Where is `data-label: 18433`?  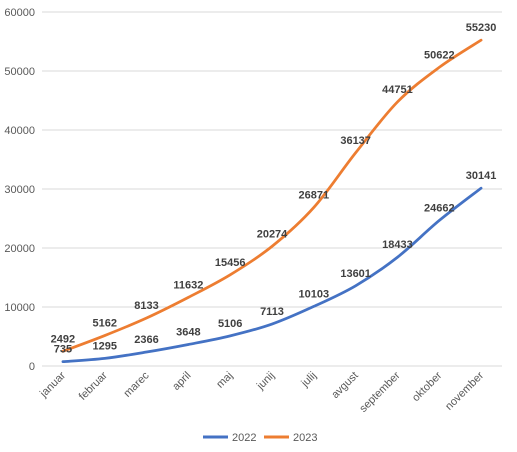
data-label: 18433 is located at coordinates (397, 245).